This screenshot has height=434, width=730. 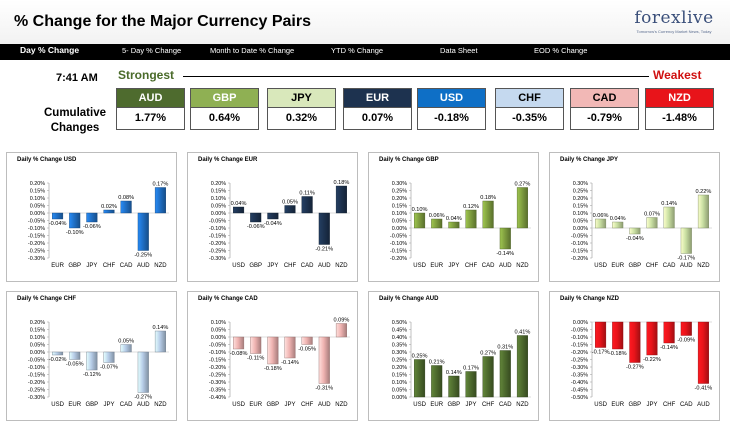 What do you see at coordinates (409, 299) in the screenshot?
I see `chart-title: Daily % Change AUD` at bounding box center [409, 299].